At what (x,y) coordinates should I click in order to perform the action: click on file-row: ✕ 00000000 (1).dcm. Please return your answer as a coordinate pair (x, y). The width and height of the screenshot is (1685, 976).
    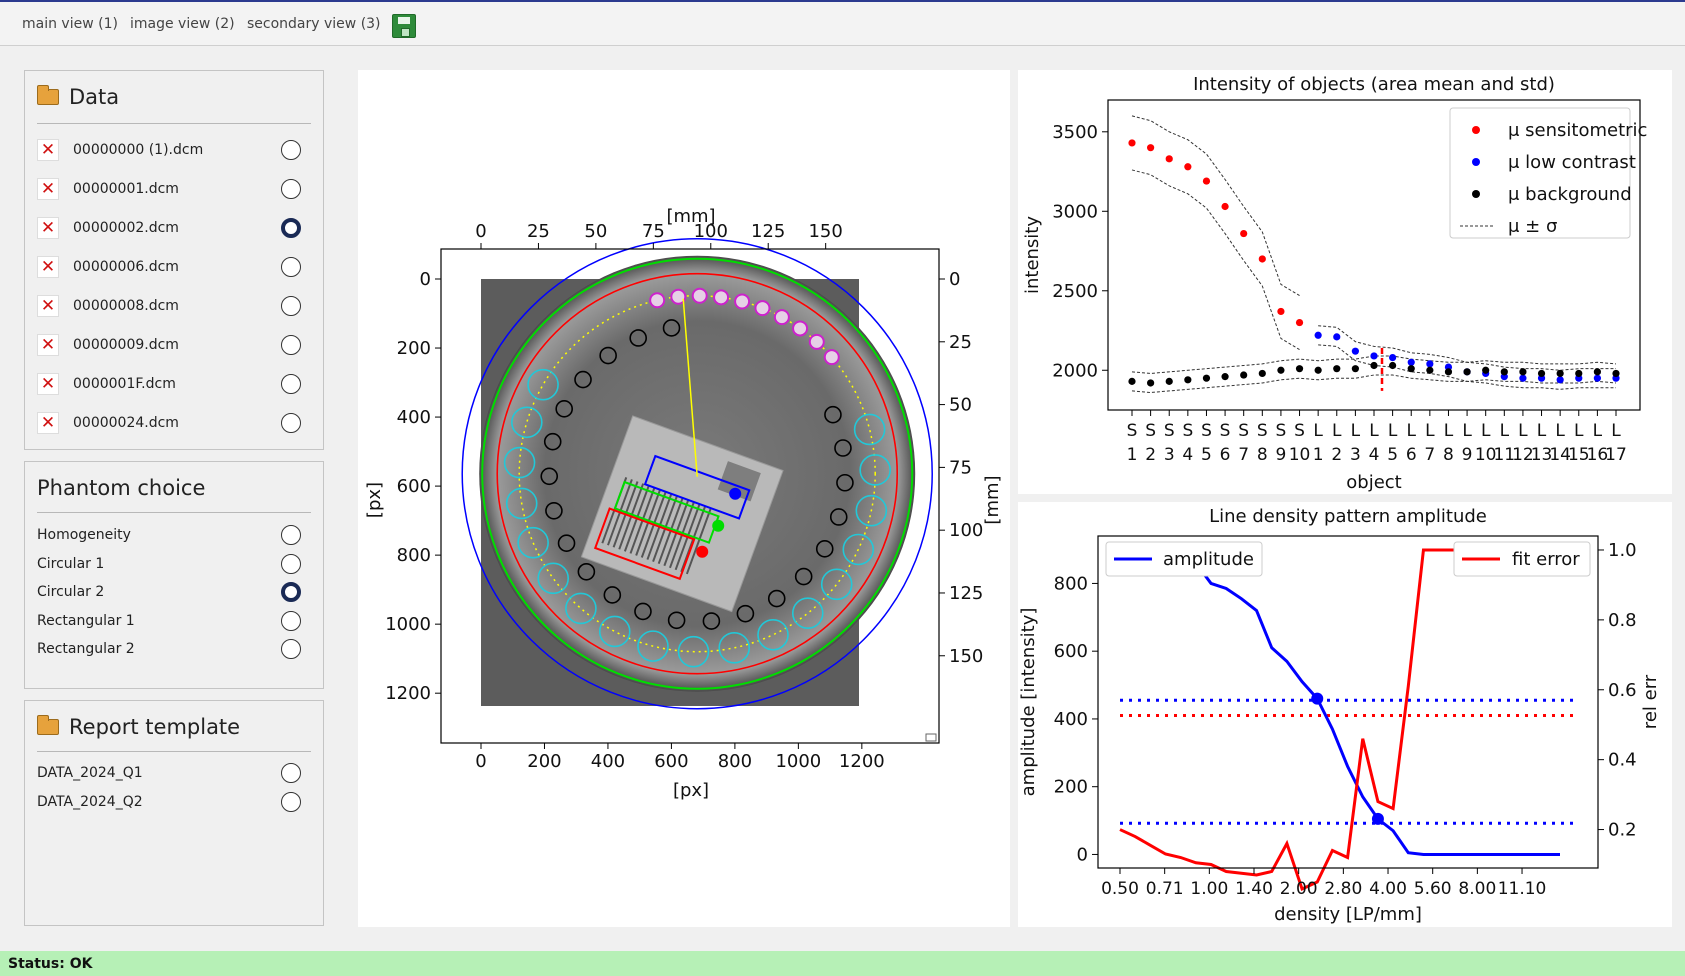
    Looking at the image, I should click on (169, 150).